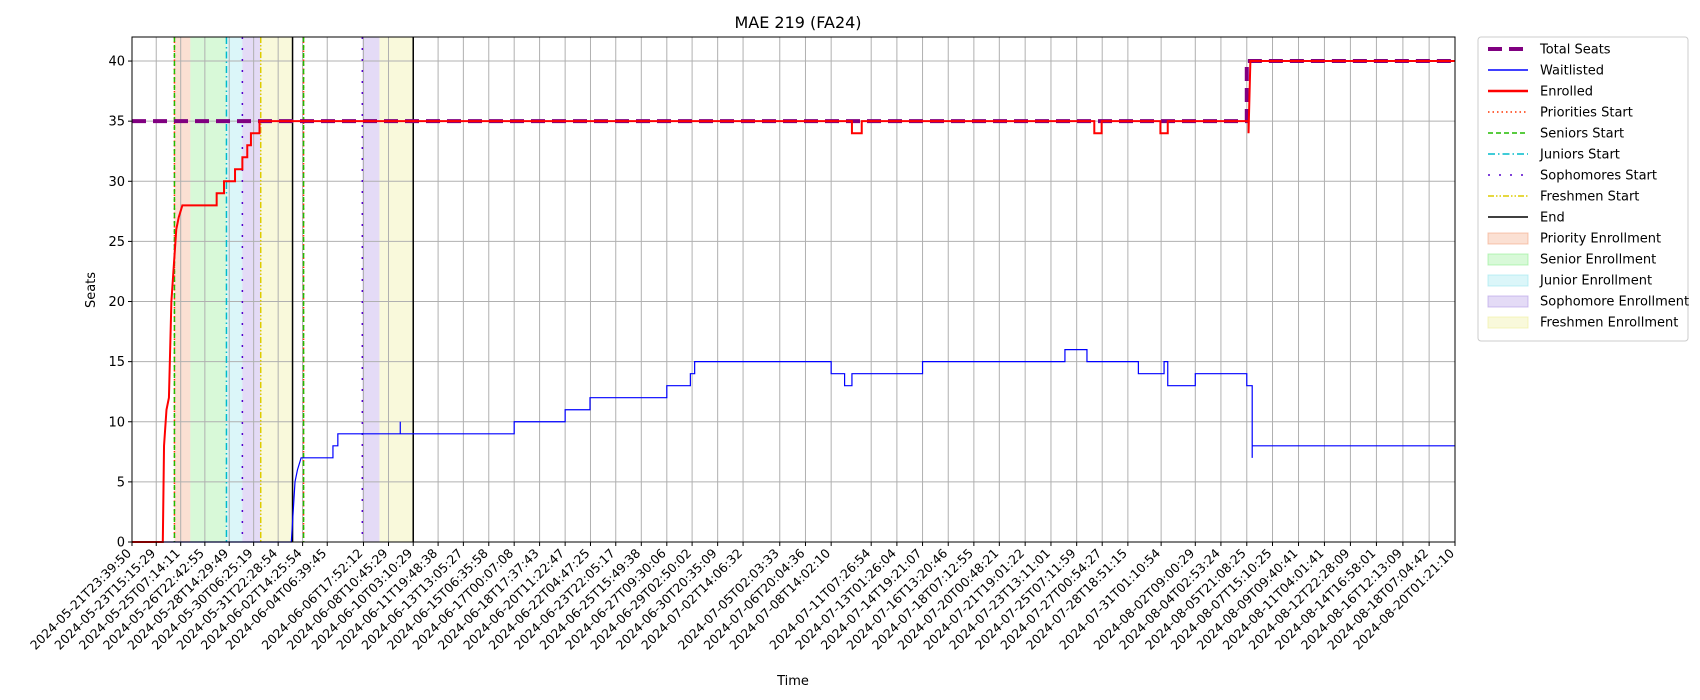 Image resolution: width=1700 pixels, height=700 pixels. I want to click on chart-title: MAE 219 (FA24), so click(797, 22).